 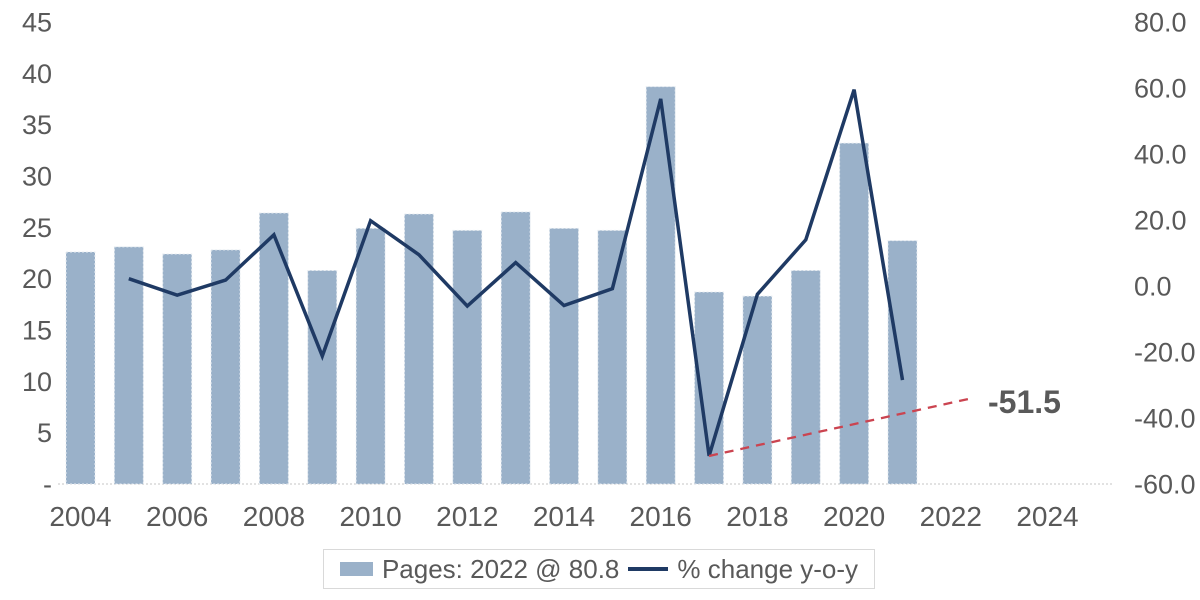 What do you see at coordinates (564, 516) in the screenshot?
I see `x-axis-tick: 2014` at bounding box center [564, 516].